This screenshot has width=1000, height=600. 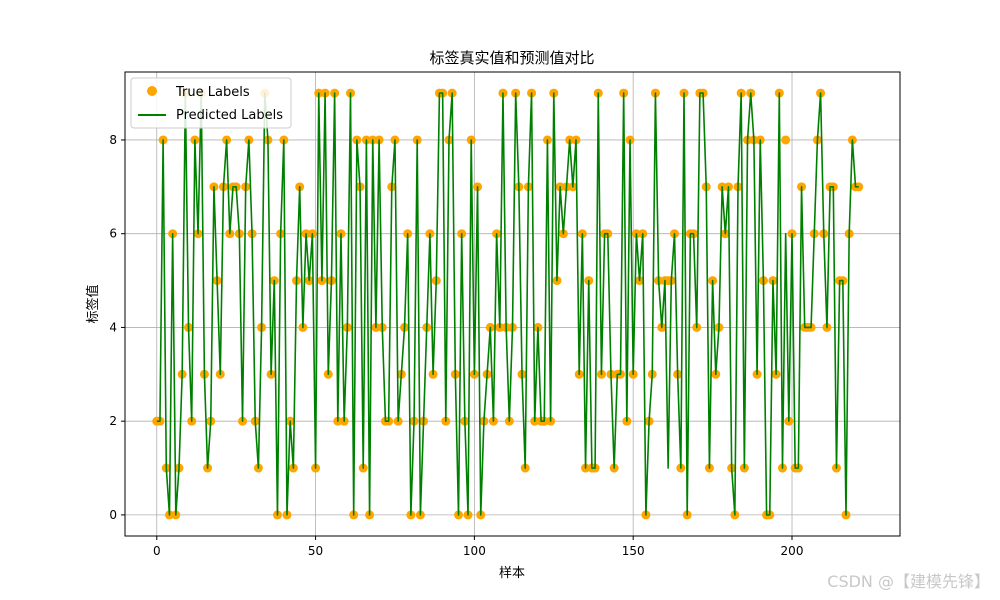 I want to click on legend-box, so click(x=211, y=103).